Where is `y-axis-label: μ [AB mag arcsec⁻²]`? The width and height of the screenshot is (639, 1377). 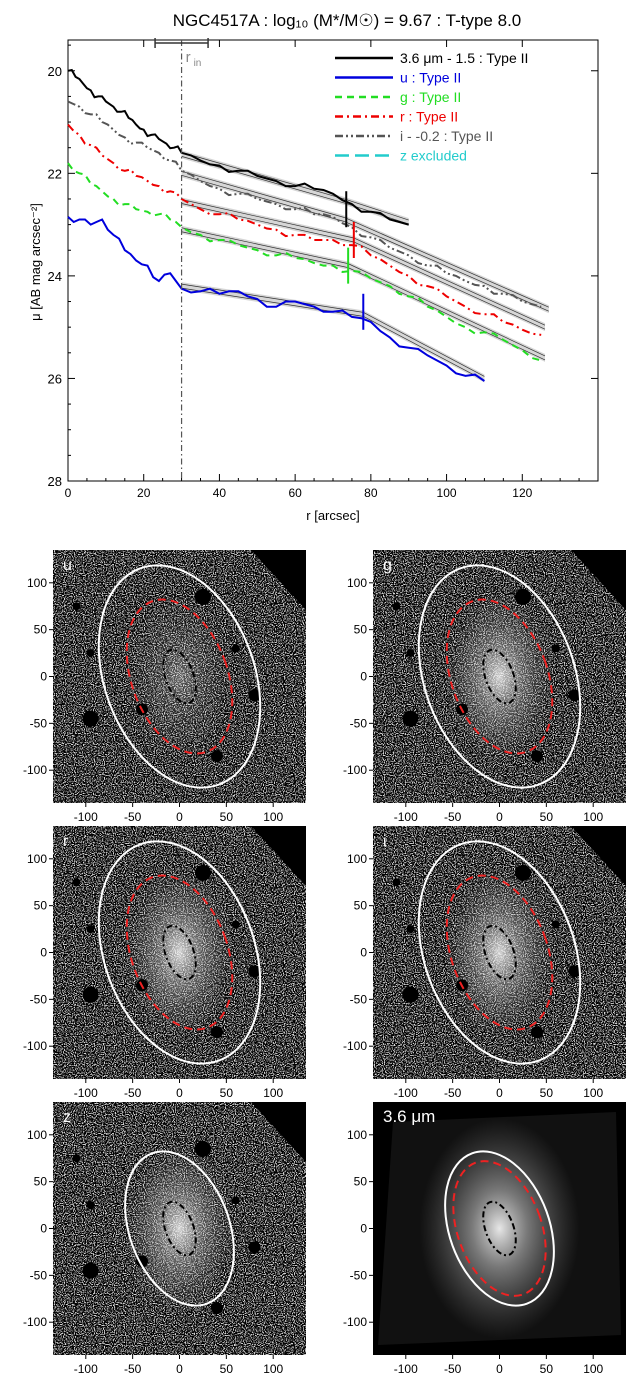
y-axis-label: μ [AB mag arcsec⁻²] is located at coordinates (35, 262).